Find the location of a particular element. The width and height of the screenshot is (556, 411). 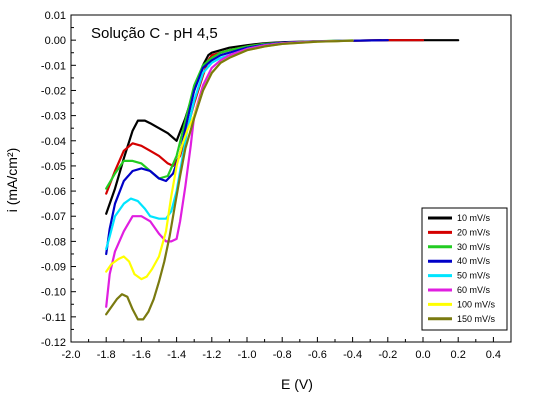

legend-label: 150 mV/s is located at coordinates (476, 319).